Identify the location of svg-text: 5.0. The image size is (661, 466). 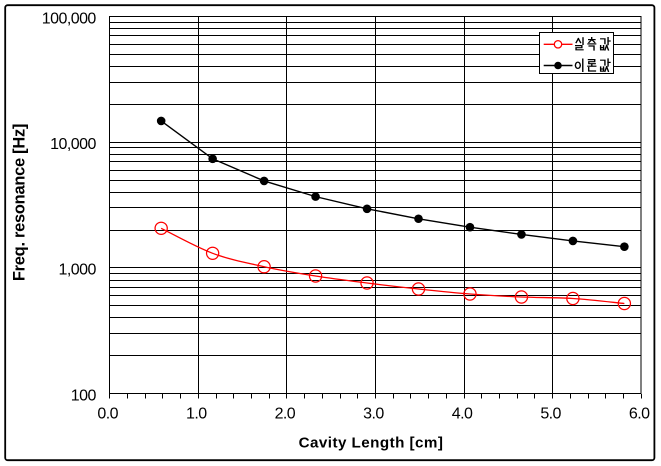
(550, 414).